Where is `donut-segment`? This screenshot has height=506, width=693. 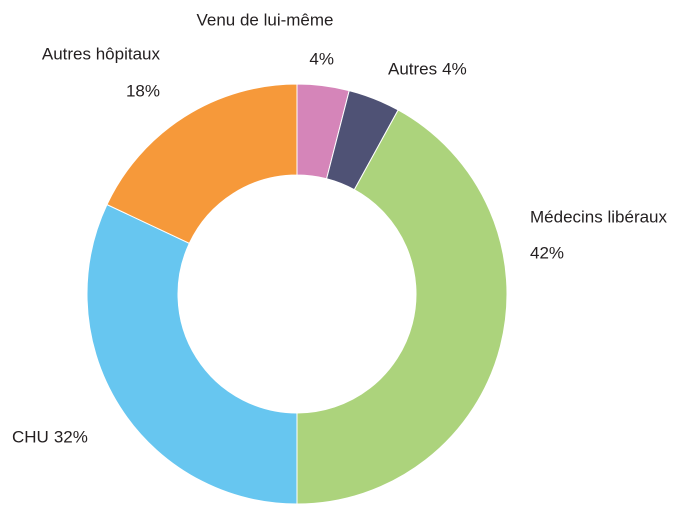
donut-segment is located at coordinates (202, 163).